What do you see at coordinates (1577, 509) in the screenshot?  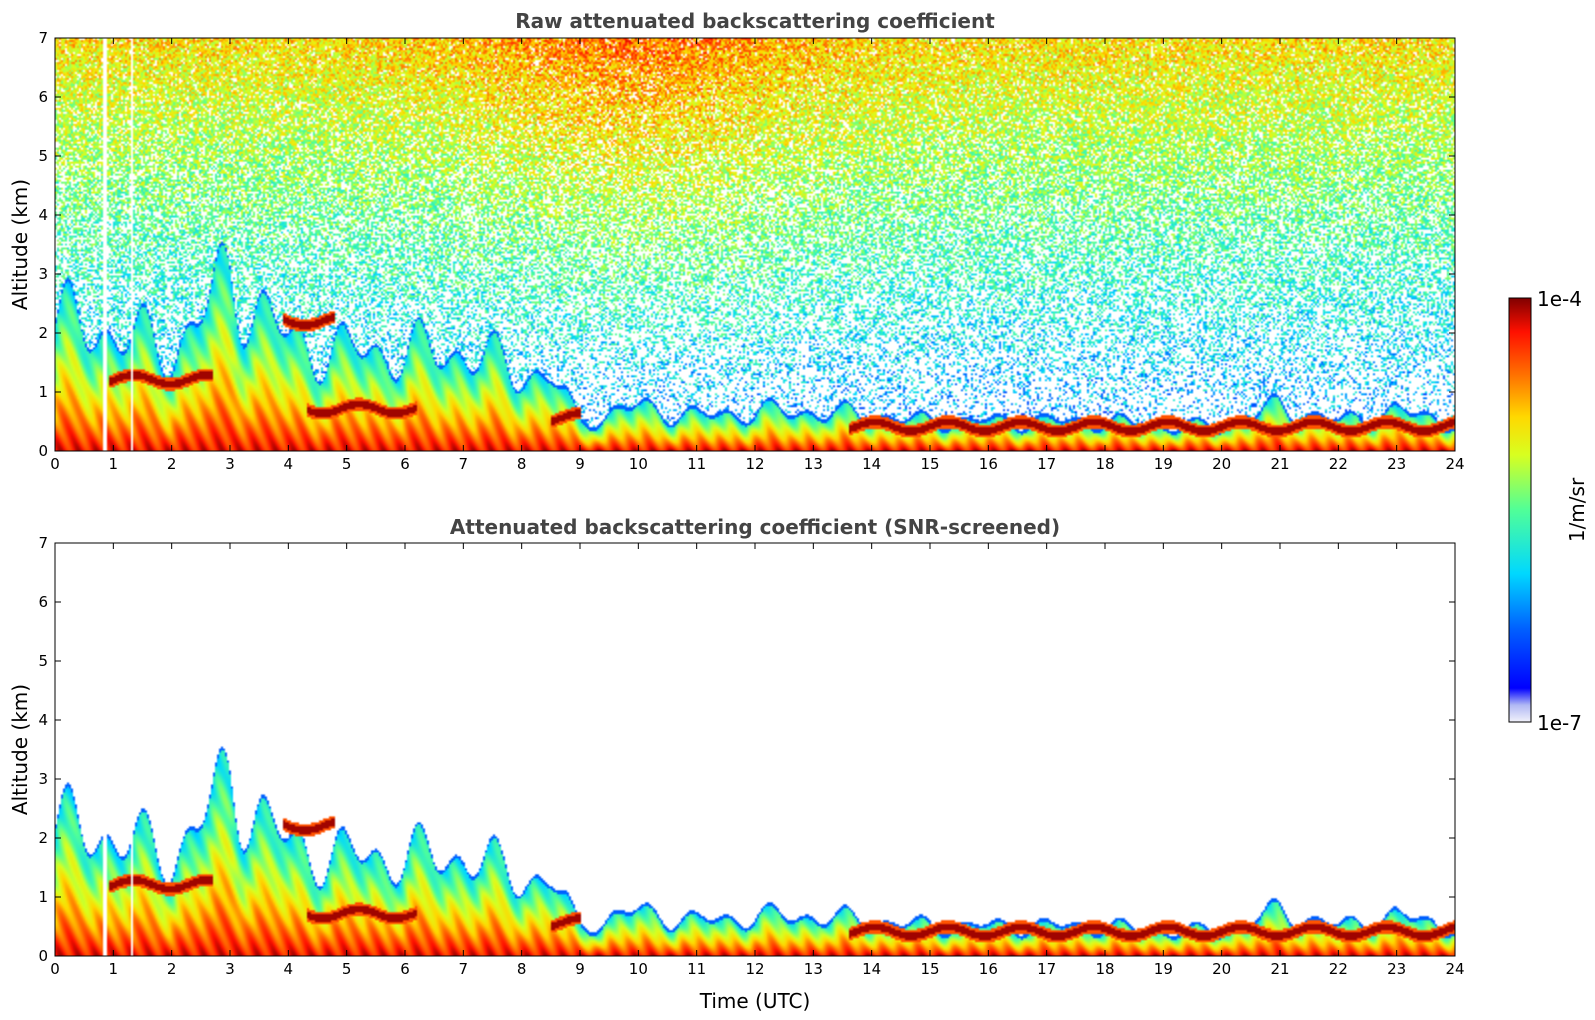 I see `colorbar-unit-label: 1/m/sr` at bounding box center [1577, 509].